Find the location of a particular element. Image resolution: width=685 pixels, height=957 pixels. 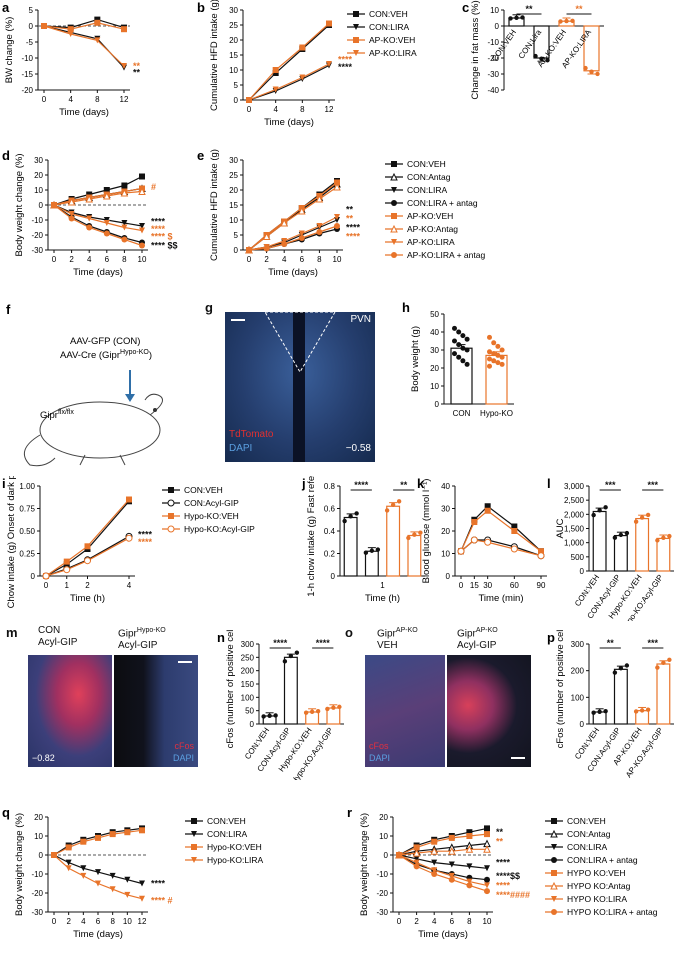

y-tick-label: 500 is located at coordinates (578, 557).